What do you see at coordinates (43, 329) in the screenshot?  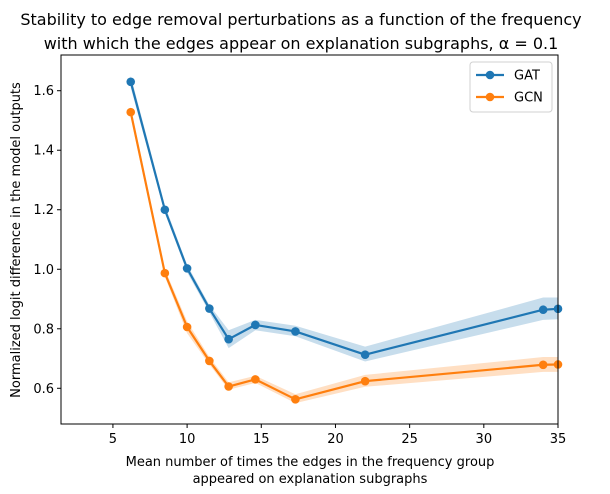 I see `y-tick-label-1: 0.8` at bounding box center [43, 329].